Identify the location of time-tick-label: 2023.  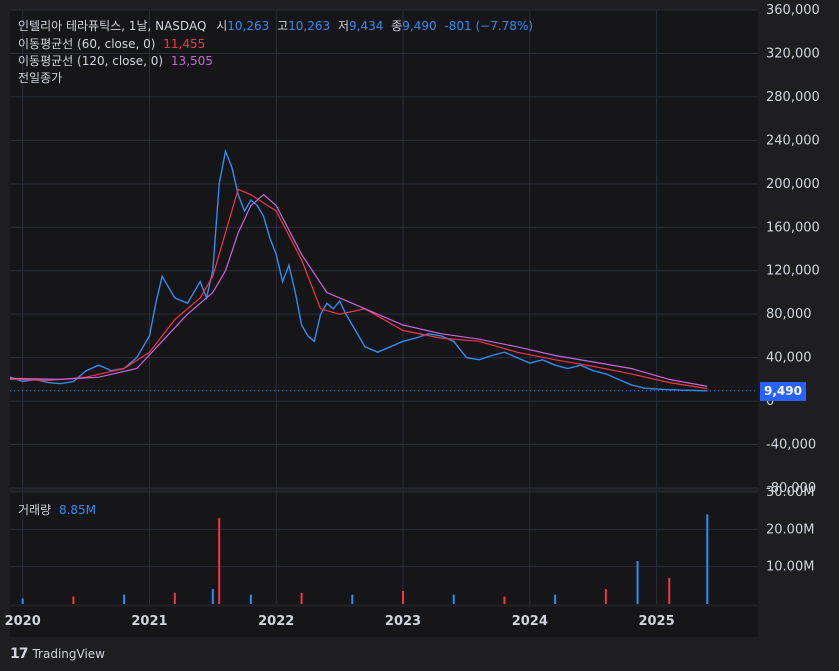
(403, 621).